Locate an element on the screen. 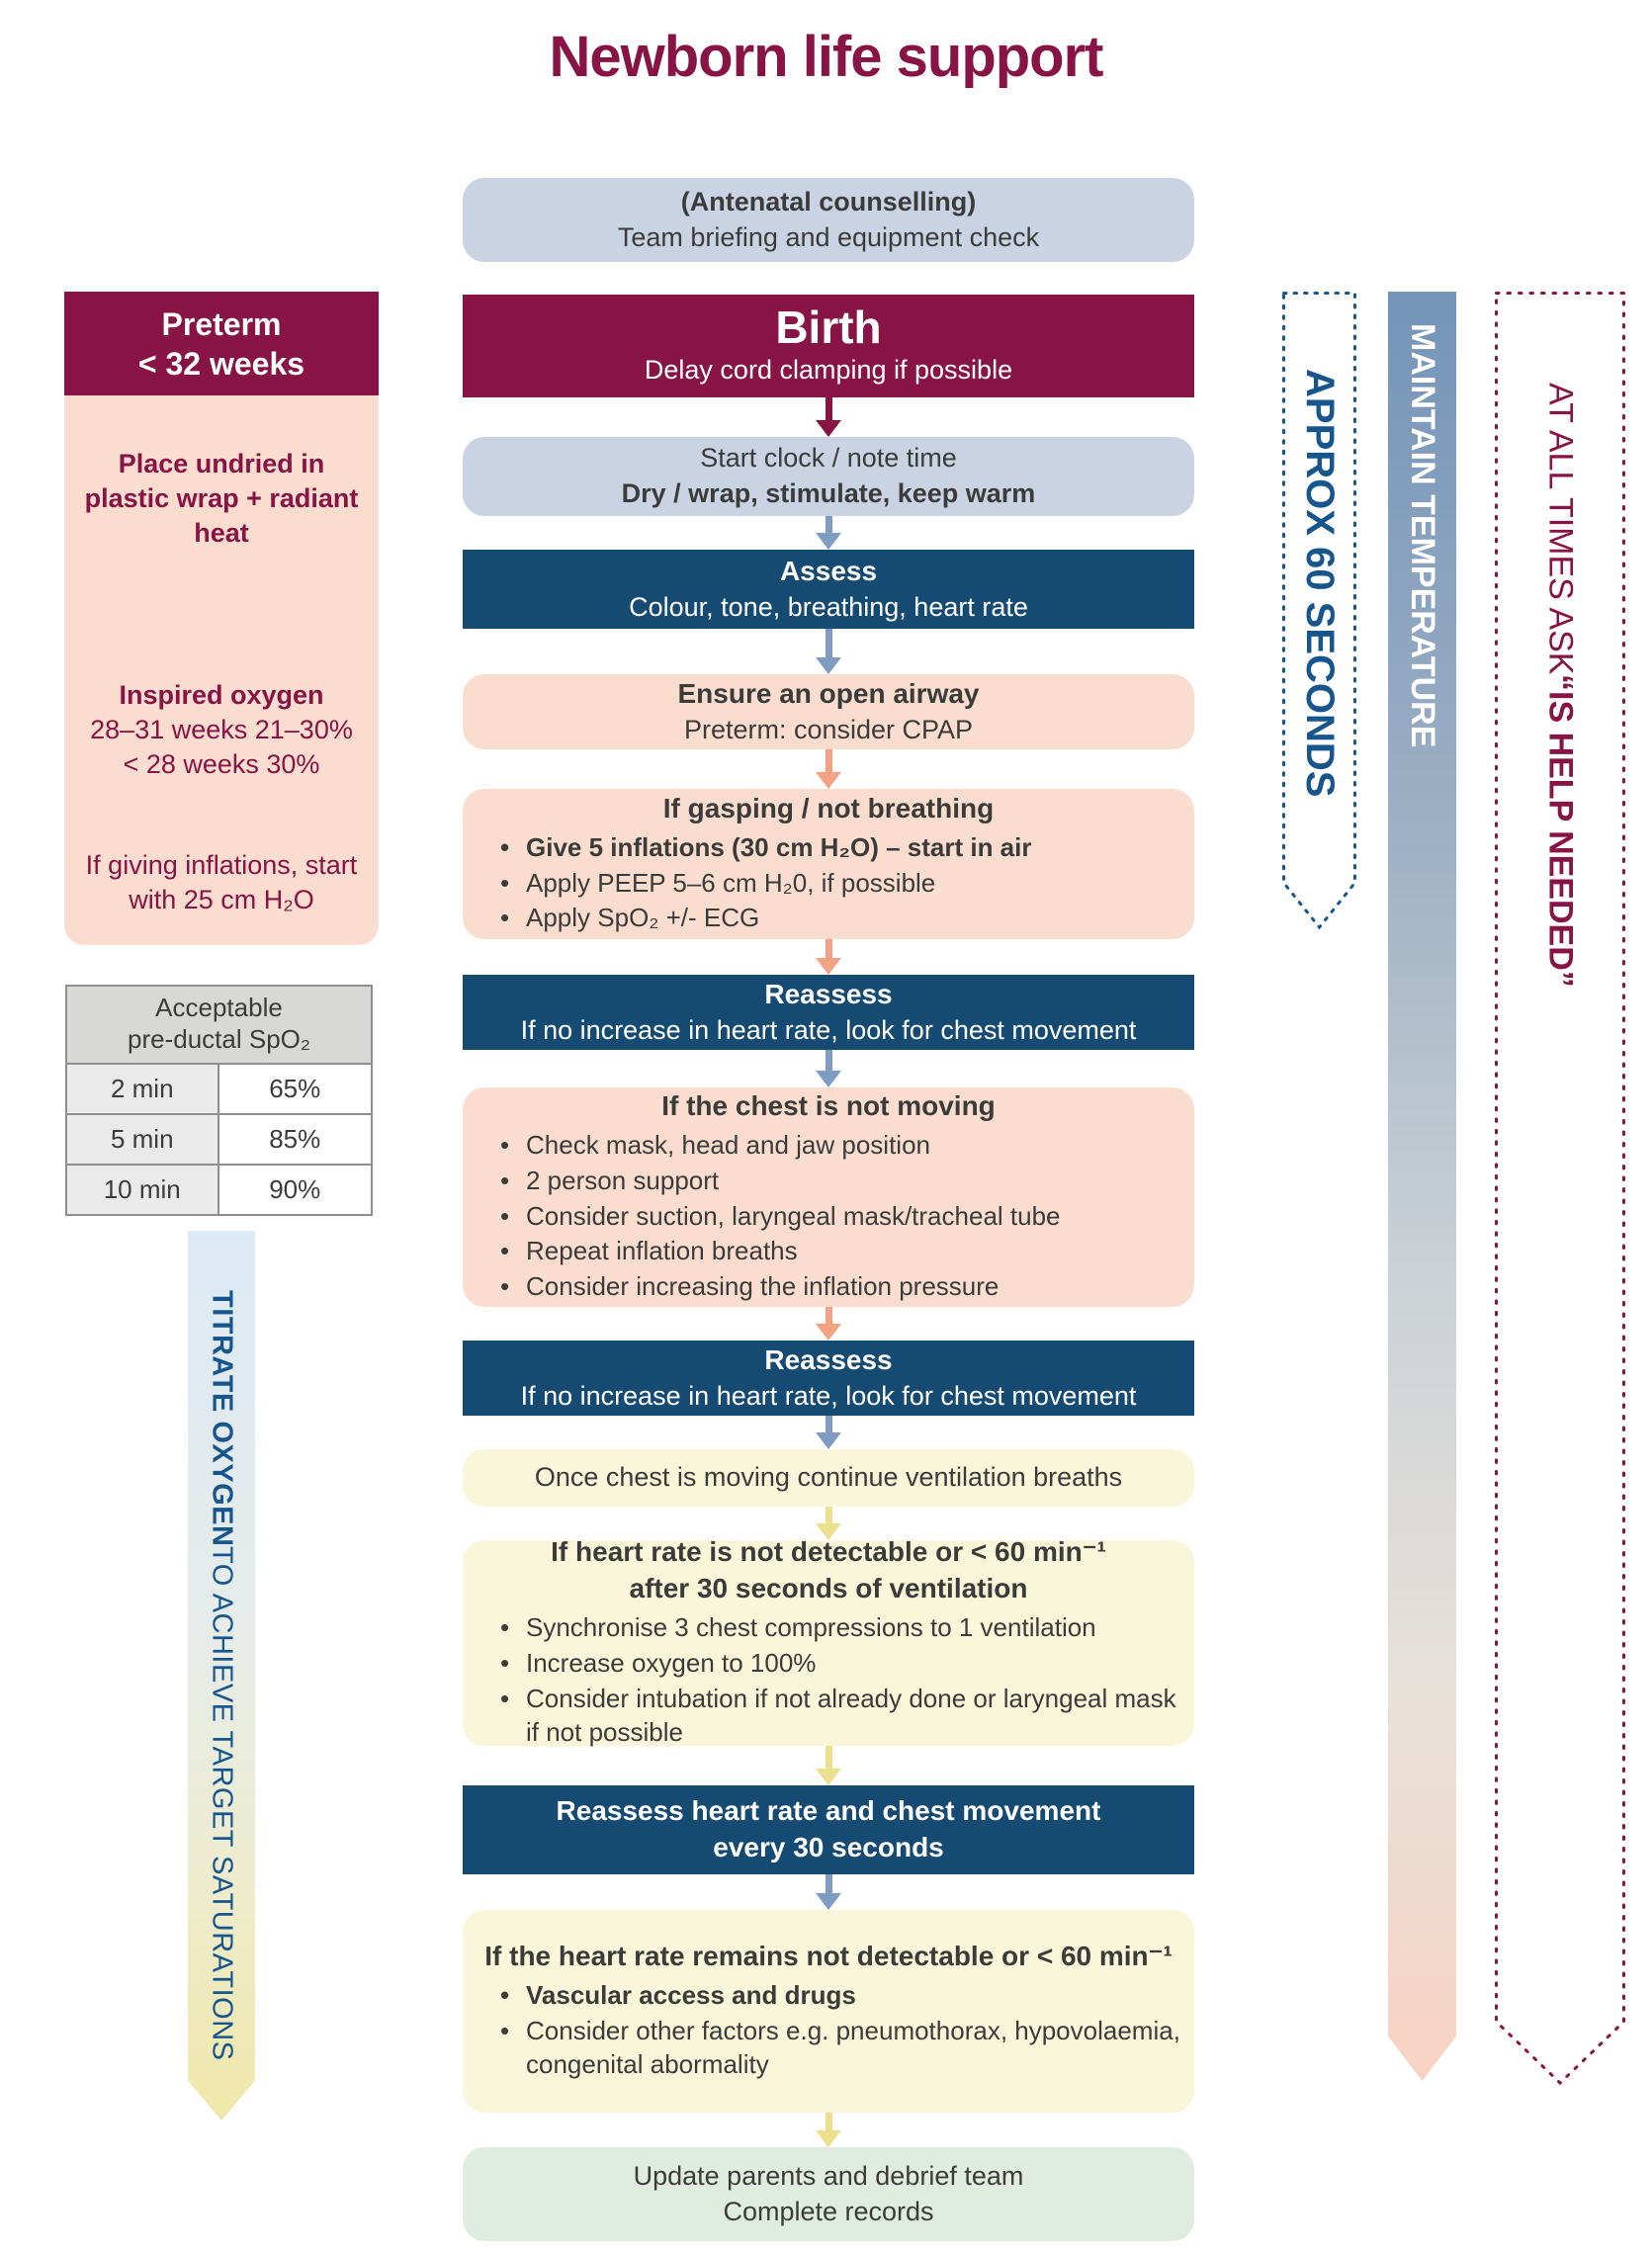 The height and width of the screenshot is (2252, 1652). box-text: Preterm: consider CPAP is located at coordinates (829, 729).